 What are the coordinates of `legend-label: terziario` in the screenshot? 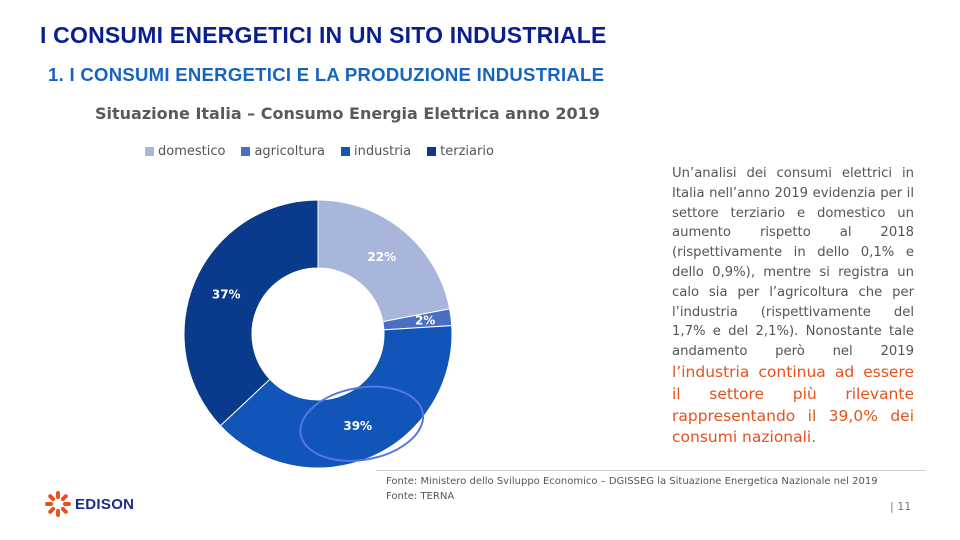 It's located at (467, 151).